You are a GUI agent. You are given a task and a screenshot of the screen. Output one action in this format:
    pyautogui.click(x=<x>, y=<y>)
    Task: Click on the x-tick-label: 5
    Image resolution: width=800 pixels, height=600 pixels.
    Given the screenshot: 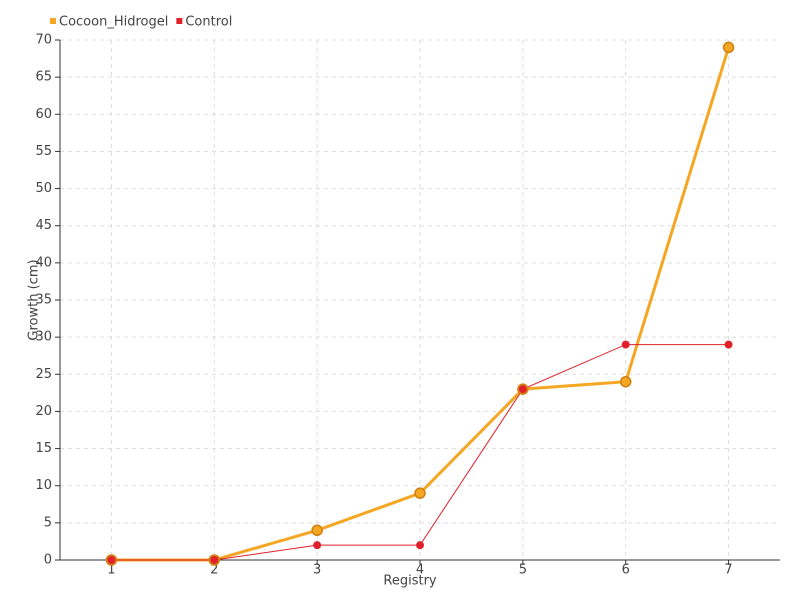 What is the action you would take?
    pyautogui.click(x=523, y=570)
    